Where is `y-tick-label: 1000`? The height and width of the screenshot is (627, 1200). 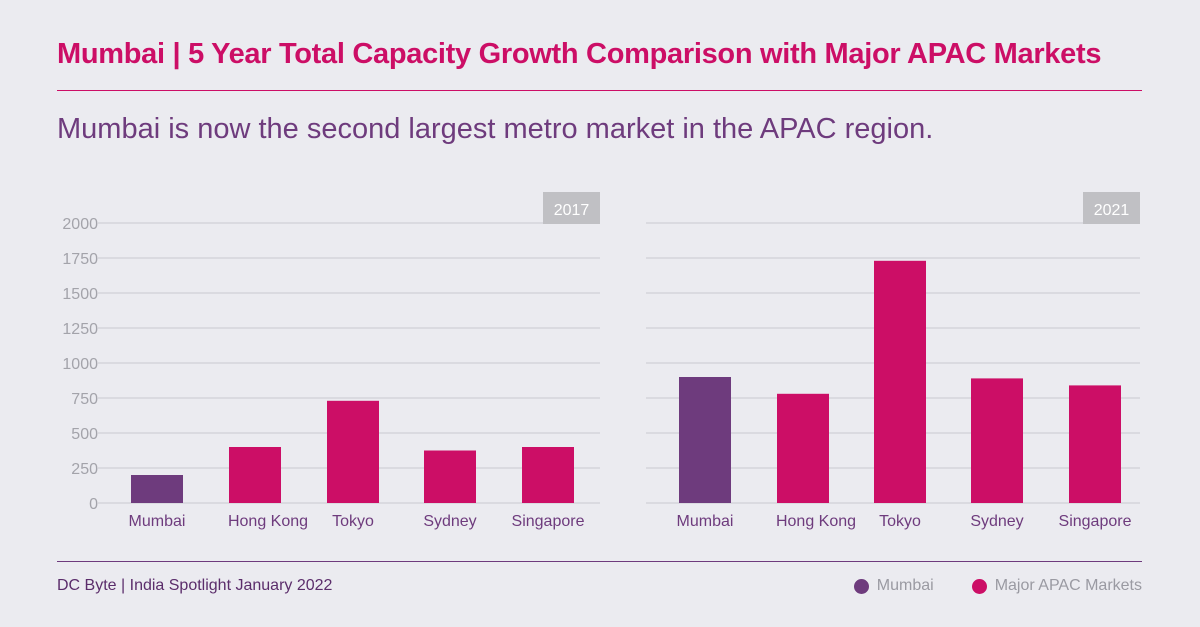
y-tick-label: 1000 is located at coordinates (80, 364).